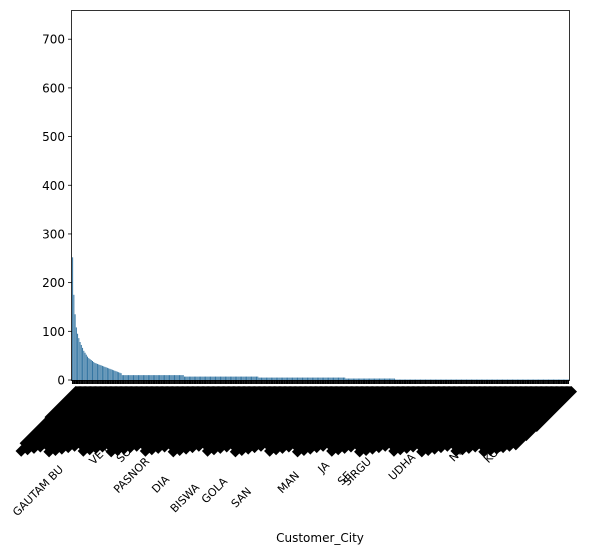 Image resolution: width=616 pixels, height=555 pixels. Describe the element at coordinates (53, 332) in the screenshot. I see `y-tick-label: 100` at that location.